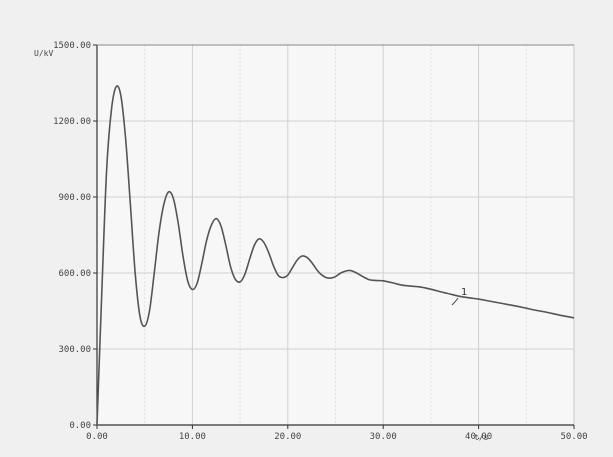 The width and height of the screenshot is (613, 457). I want to click on curve-annotation: 1, so click(464, 292).